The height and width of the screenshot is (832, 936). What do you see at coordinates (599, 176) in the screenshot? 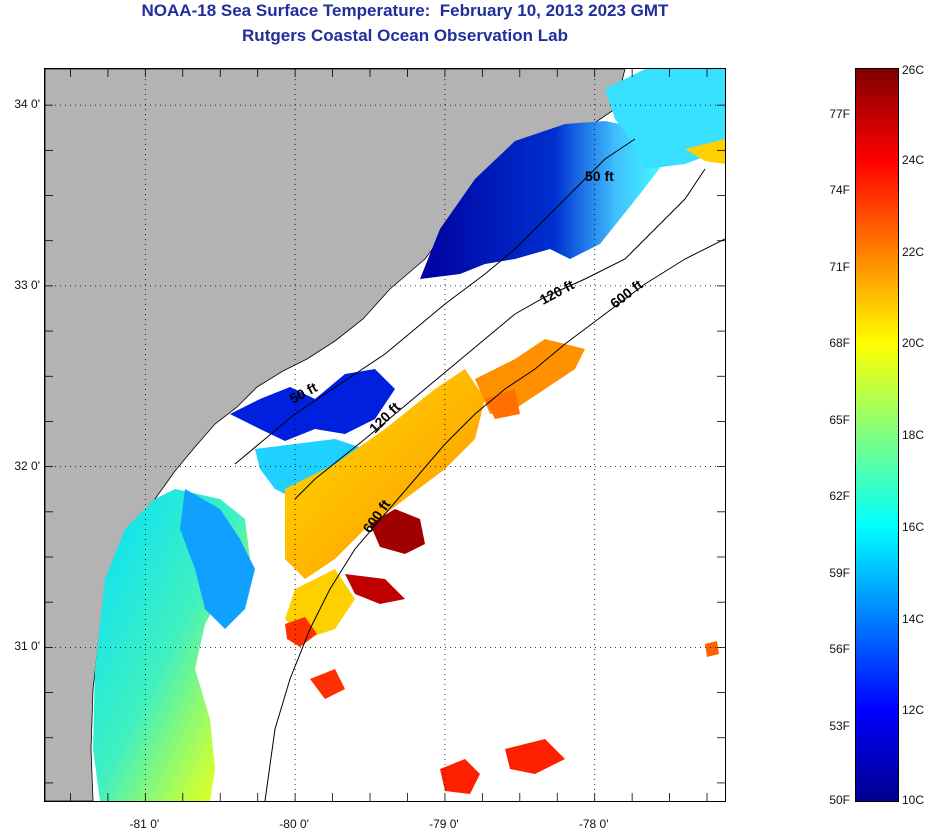
I see `contour-label-50ft-north: 50 ft` at bounding box center [599, 176].